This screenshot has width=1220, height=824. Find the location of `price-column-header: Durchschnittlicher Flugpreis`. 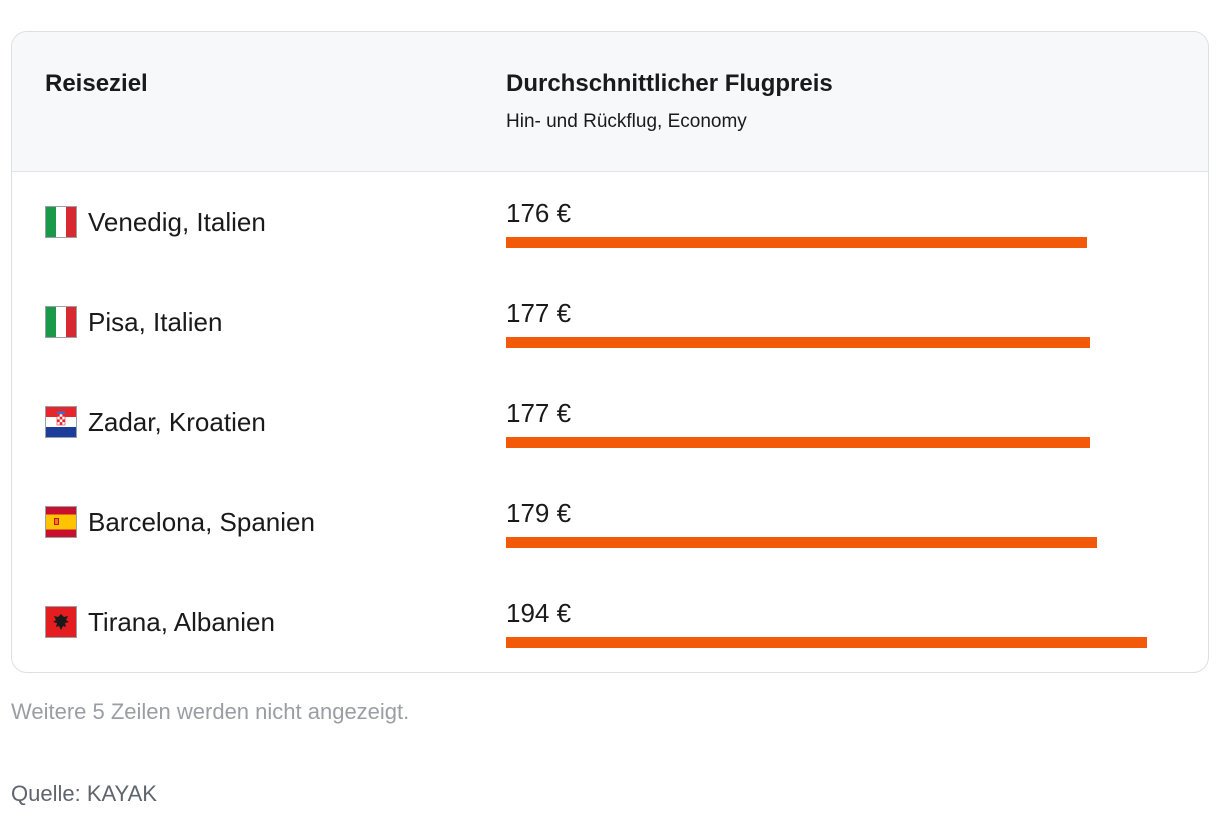

price-column-header: Durchschnittlicher Flugpreis is located at coordinates (669, 83).